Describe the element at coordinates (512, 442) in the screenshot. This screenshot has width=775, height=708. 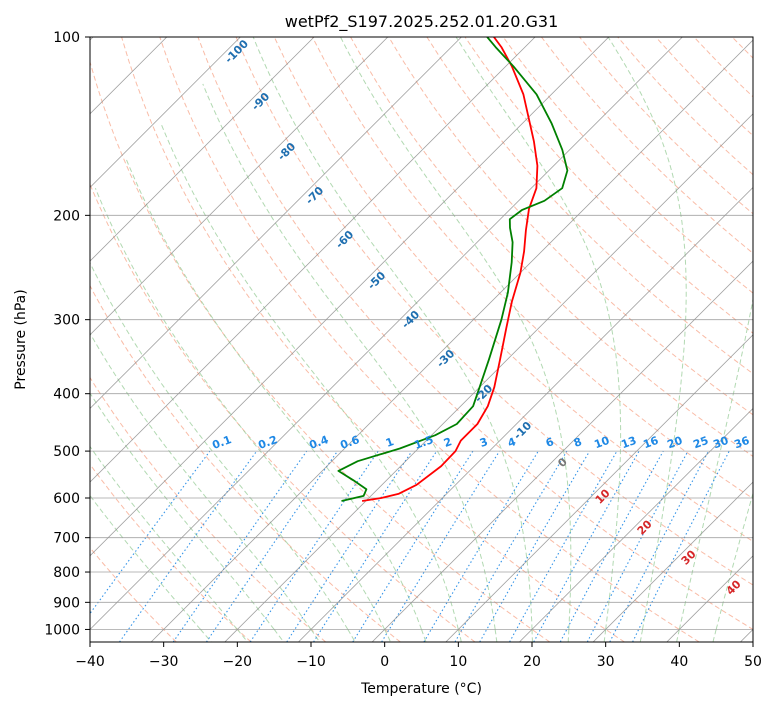
I see `mixing-ratio-label: 4` at that location.